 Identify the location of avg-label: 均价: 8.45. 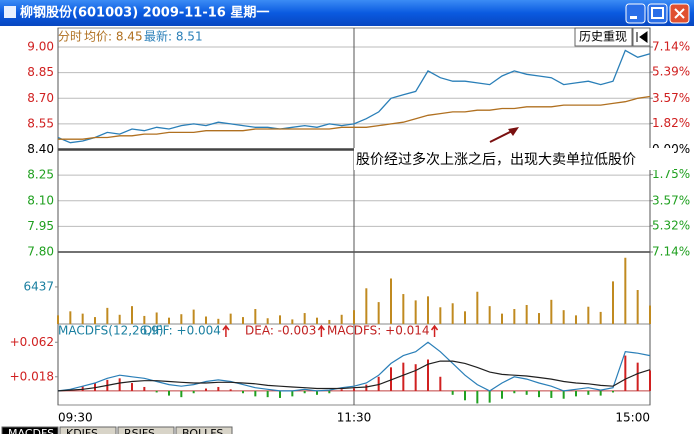
(113, 37).